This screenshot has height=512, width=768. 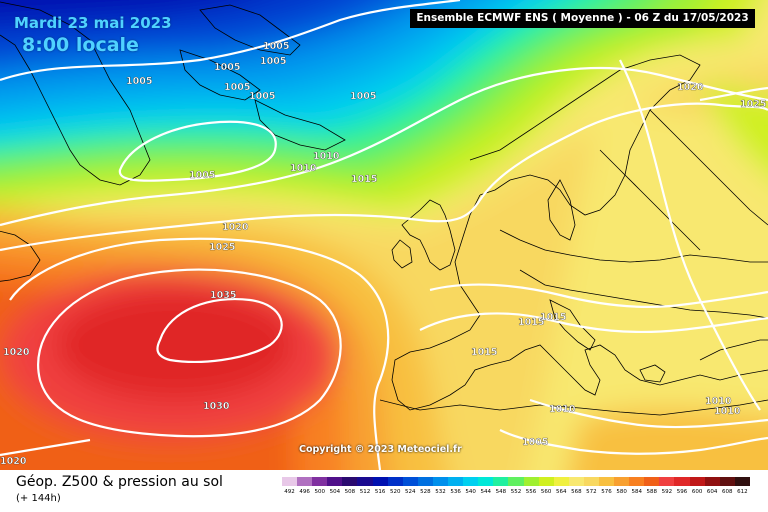 What do you see at coordinates (470, 492) in the screenshot?
I see `scale-tick-label: 540` at bounding box center [470, 492].